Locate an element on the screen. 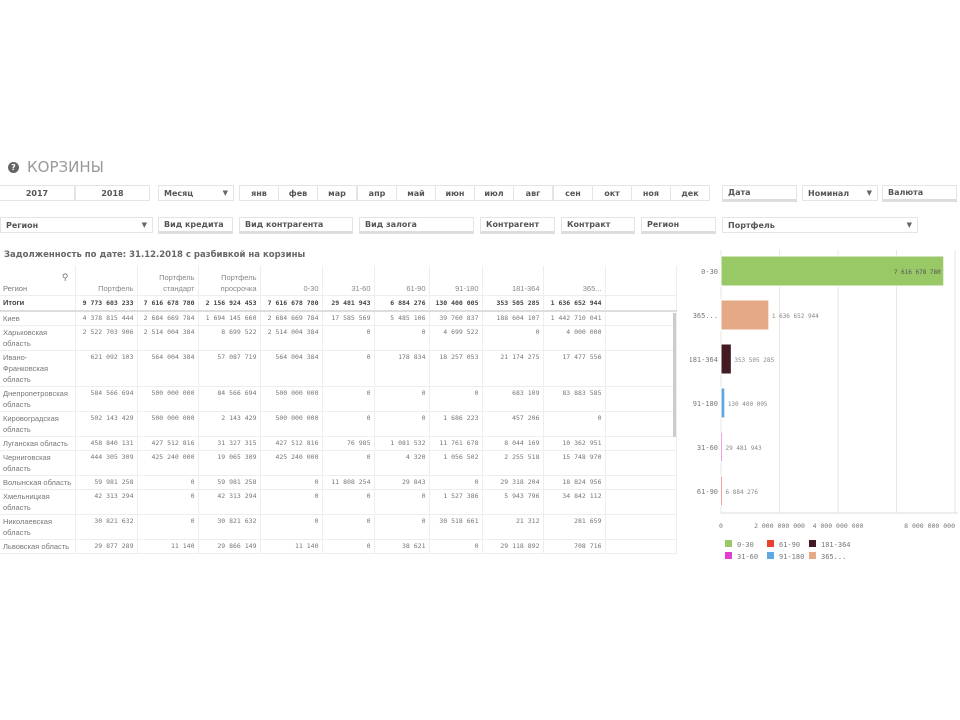  period-dropdown: Месяц ▼ is located at coordinates (196, 193).